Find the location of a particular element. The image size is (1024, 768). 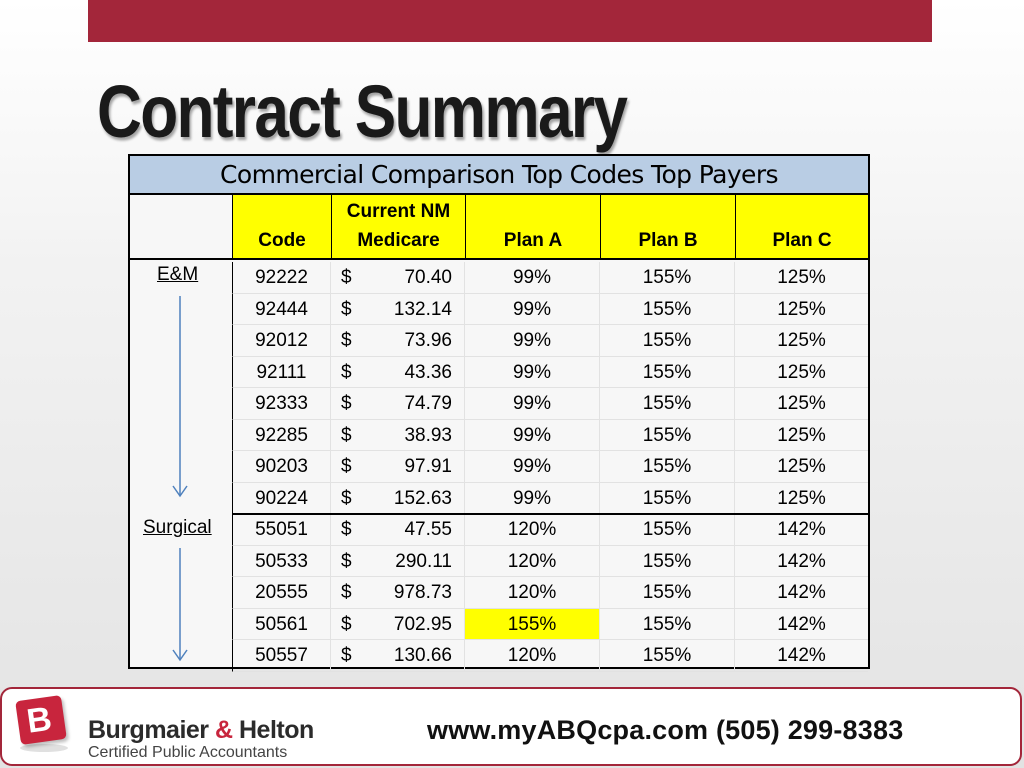

header-code-label: Code is located at coordinates (282, 240).